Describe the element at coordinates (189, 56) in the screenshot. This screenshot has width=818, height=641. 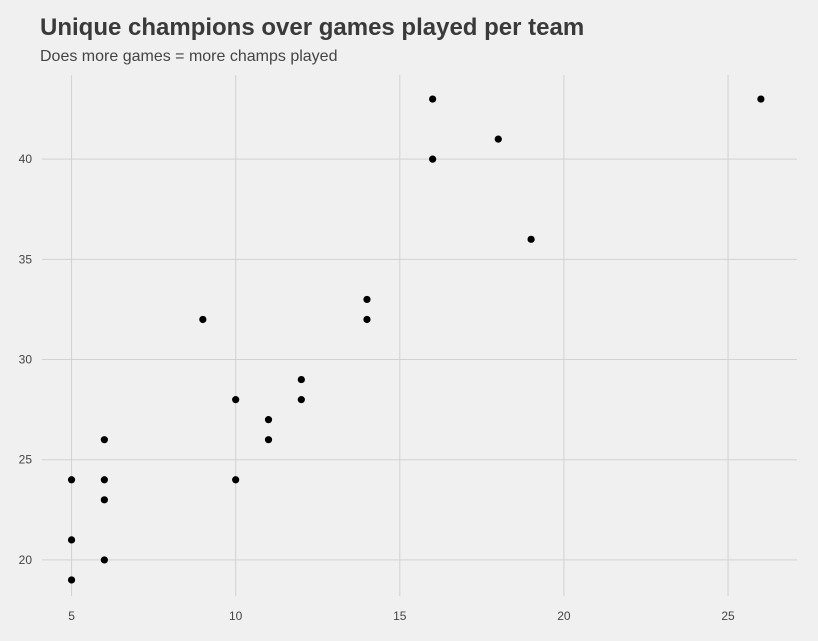
I see `chart-subtitle: Does more games = more champs played` at that location.